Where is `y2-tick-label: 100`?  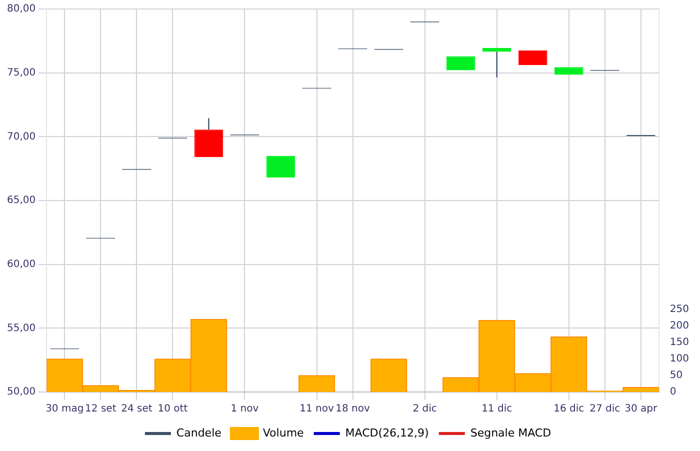
y2-tick-label: 100 is located at coordinates (680, 359).